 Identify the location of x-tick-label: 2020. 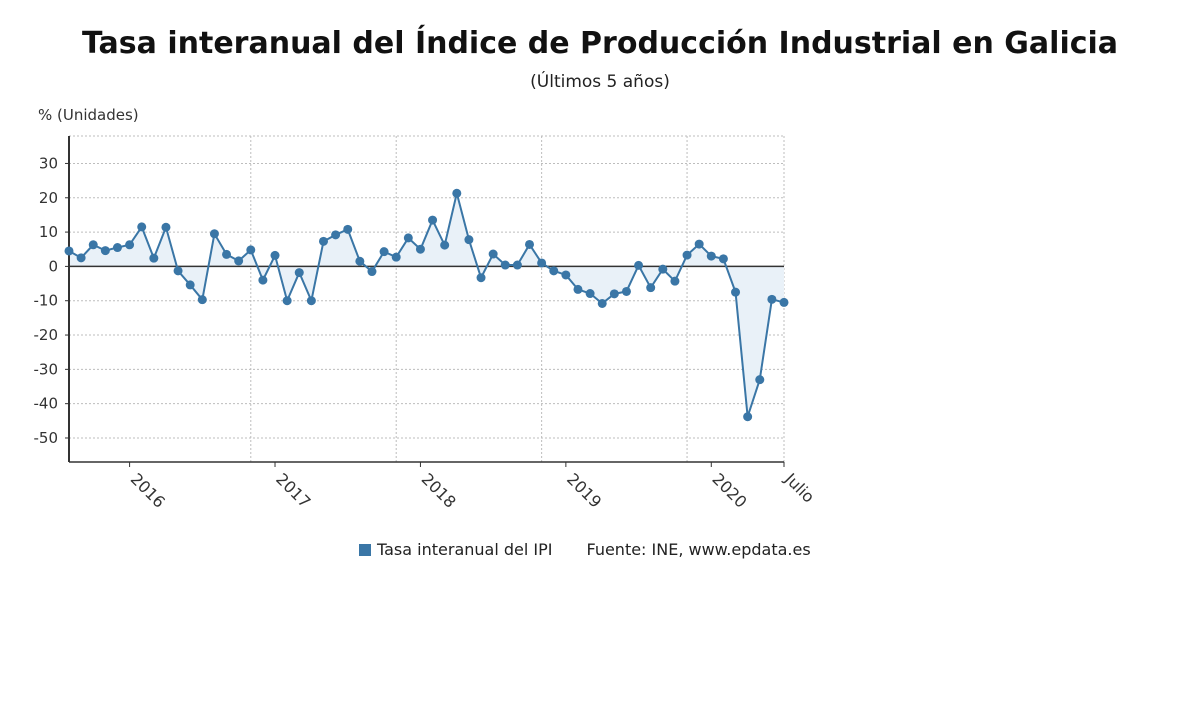
(729, 490).